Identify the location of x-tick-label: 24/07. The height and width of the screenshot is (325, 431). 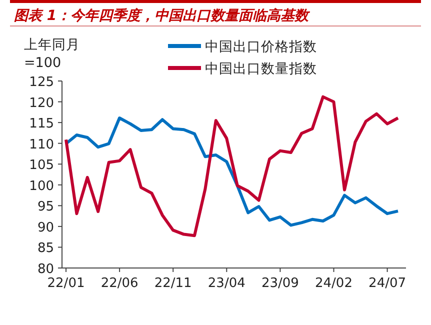
(387, 283).